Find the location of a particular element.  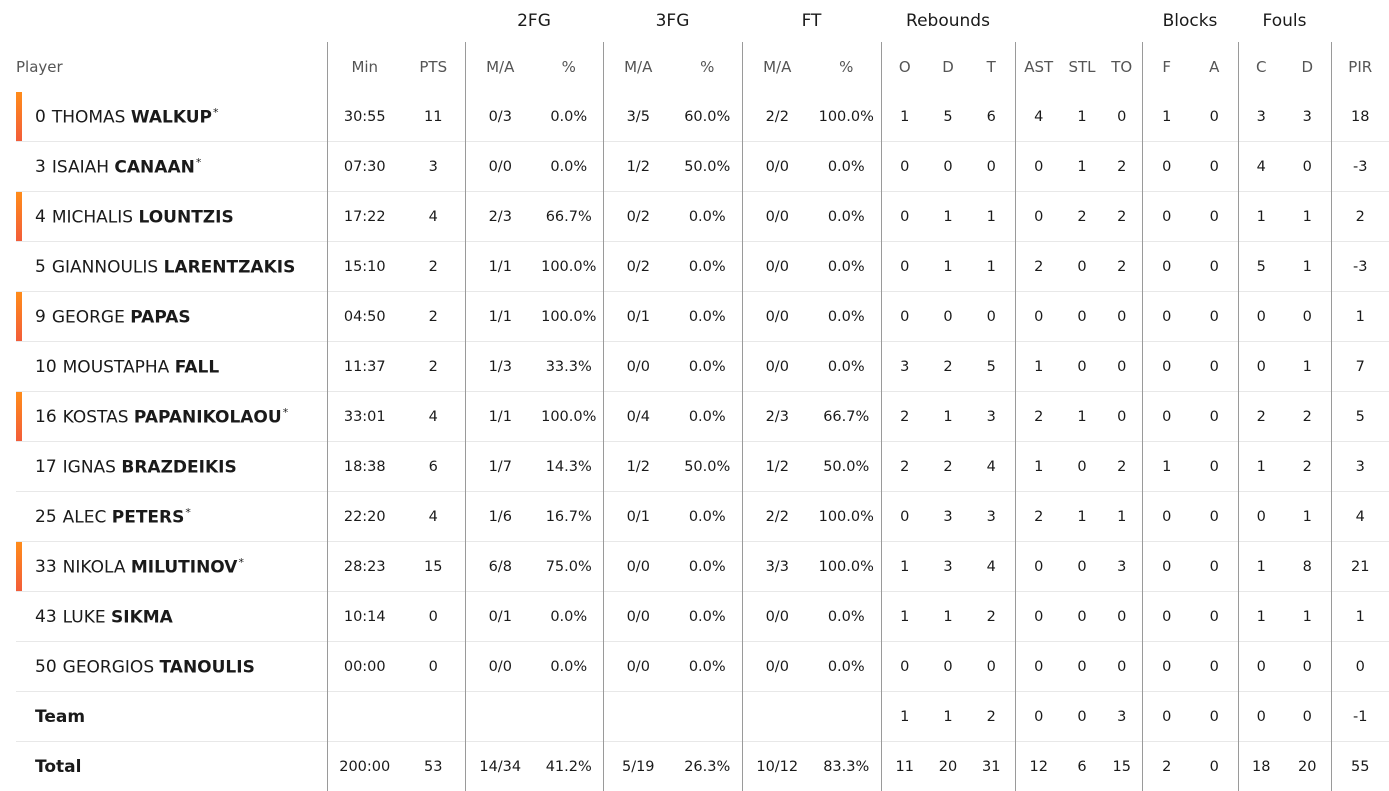

col-blk-f: F is located at coordinates (1166, 67).